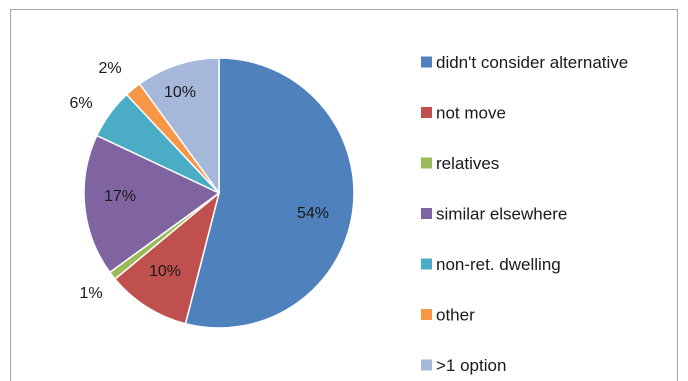 Image resolution: width=688 pixels, height=381 pixels. I want to click on legend-label: other, so click(455, 315).